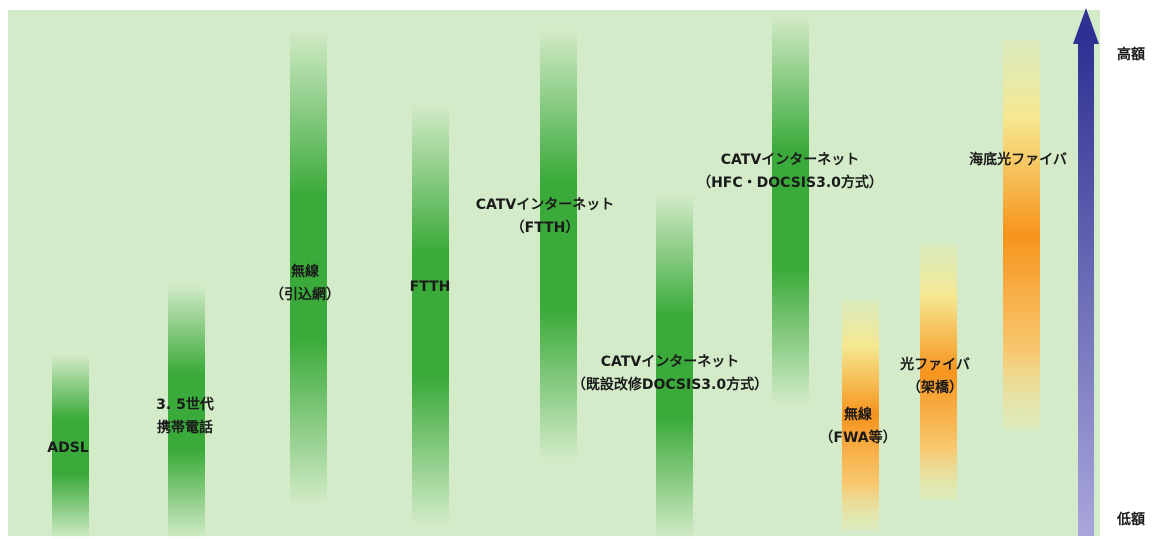 Image resolution: width=1161 pixels, height=539 pixels. I want to click on node-label: （FWA等）, so click(857, 437).